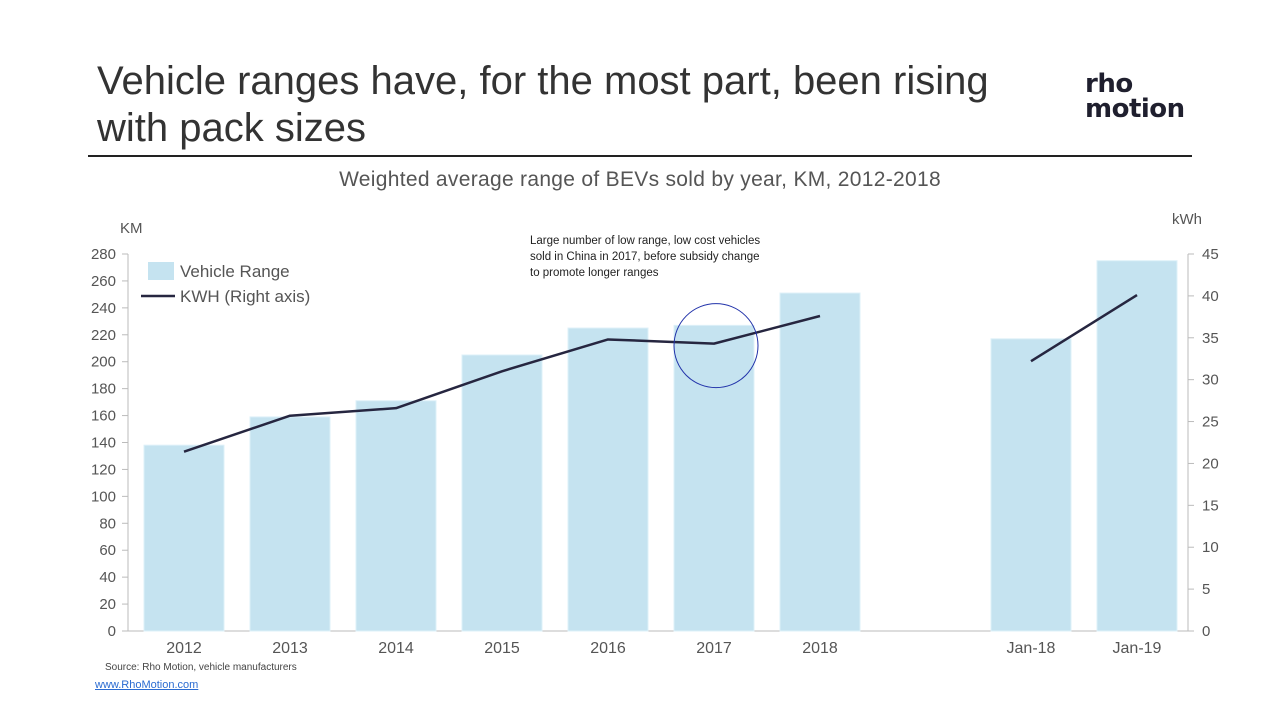 This screenshot has height=720, width=1280. Describe the element at coordinates (290, 648) in the screenshot. I see `x-tick-label: 2013` at that location.